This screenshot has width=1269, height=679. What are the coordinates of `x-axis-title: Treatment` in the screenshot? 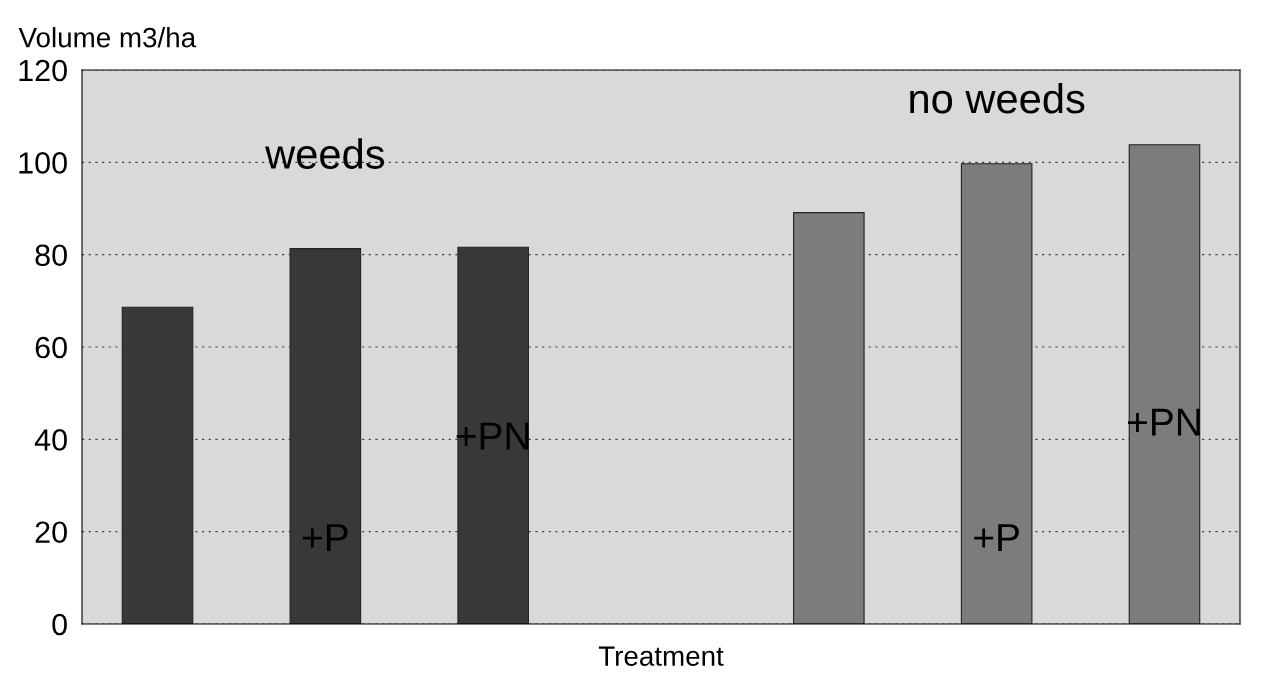 It's located at (661, 656).